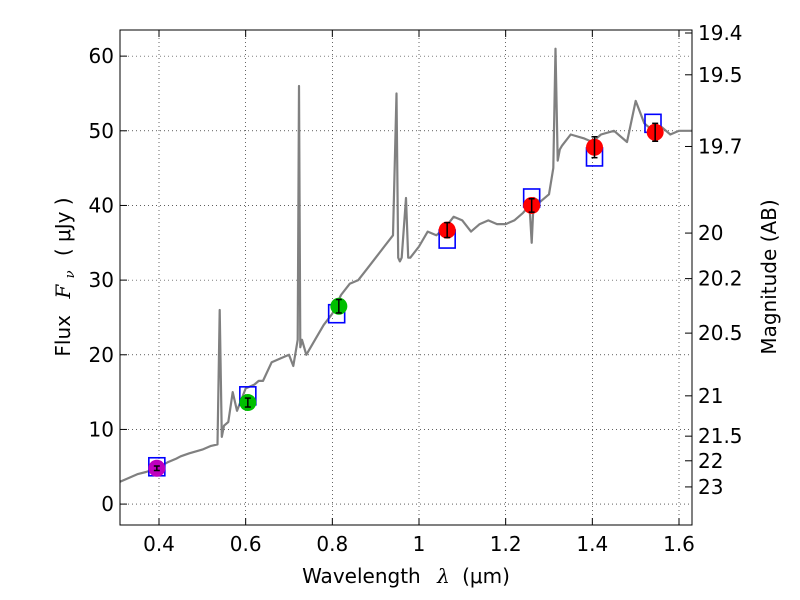 This screenshot has width=800, height=600. I want to click on x-tick-label: 0.4, so click(159, 544).